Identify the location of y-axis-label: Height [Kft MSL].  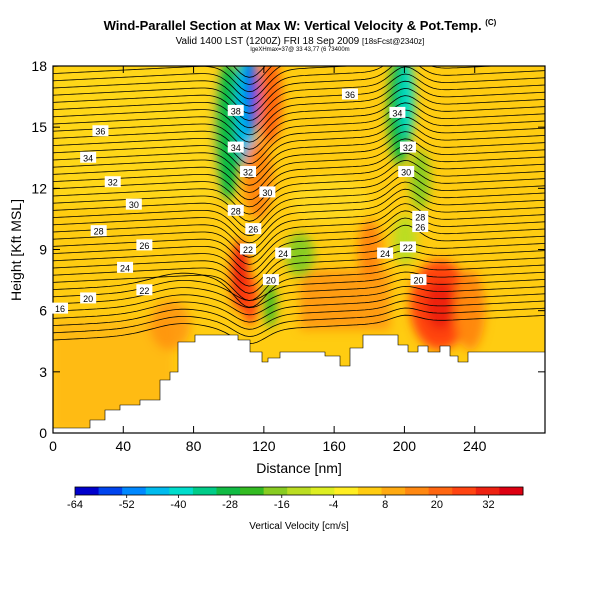
(16, 250).